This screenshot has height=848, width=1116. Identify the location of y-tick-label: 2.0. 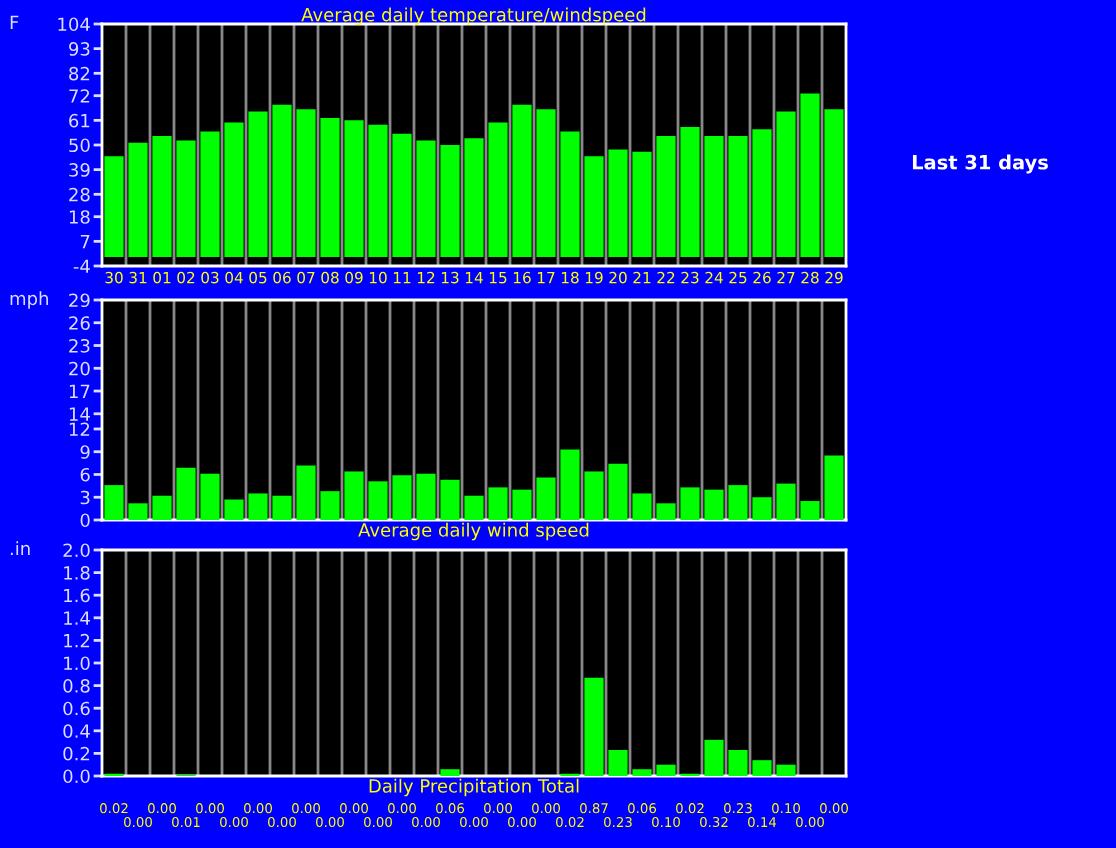
(76, 550).